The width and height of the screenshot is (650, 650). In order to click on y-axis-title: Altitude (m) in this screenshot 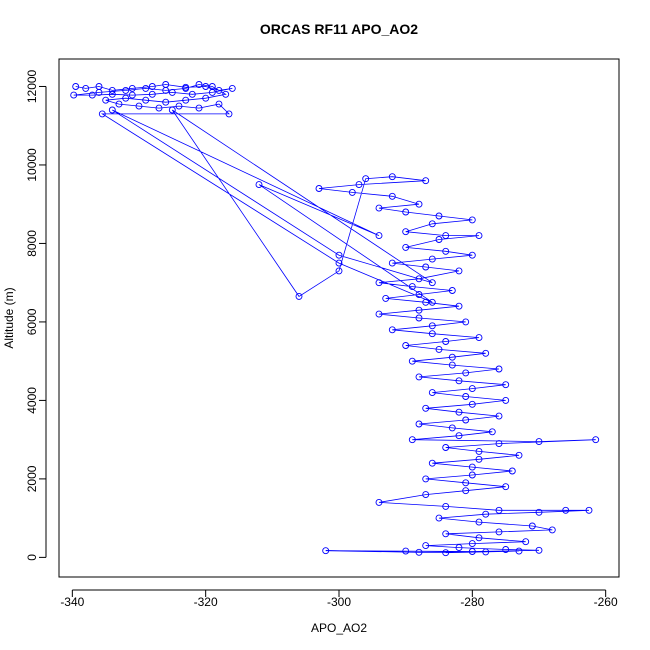, I will do `click(9, 317)`.